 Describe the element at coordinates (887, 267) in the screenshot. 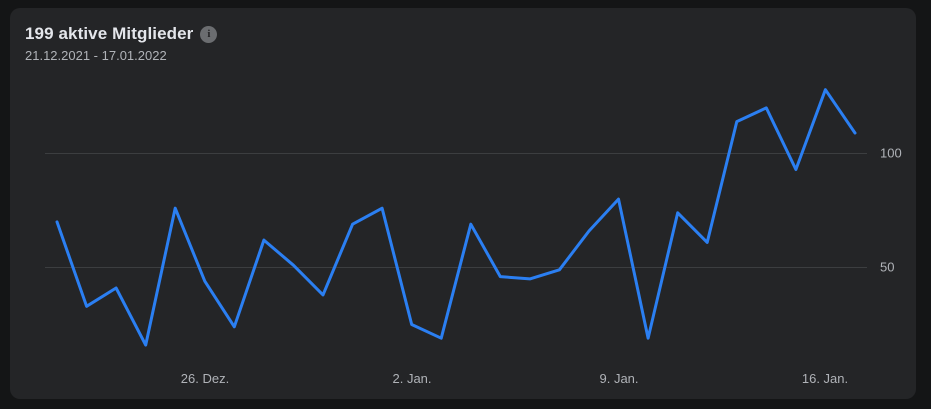

I see `y-axis-tick-50: 50` at that location.